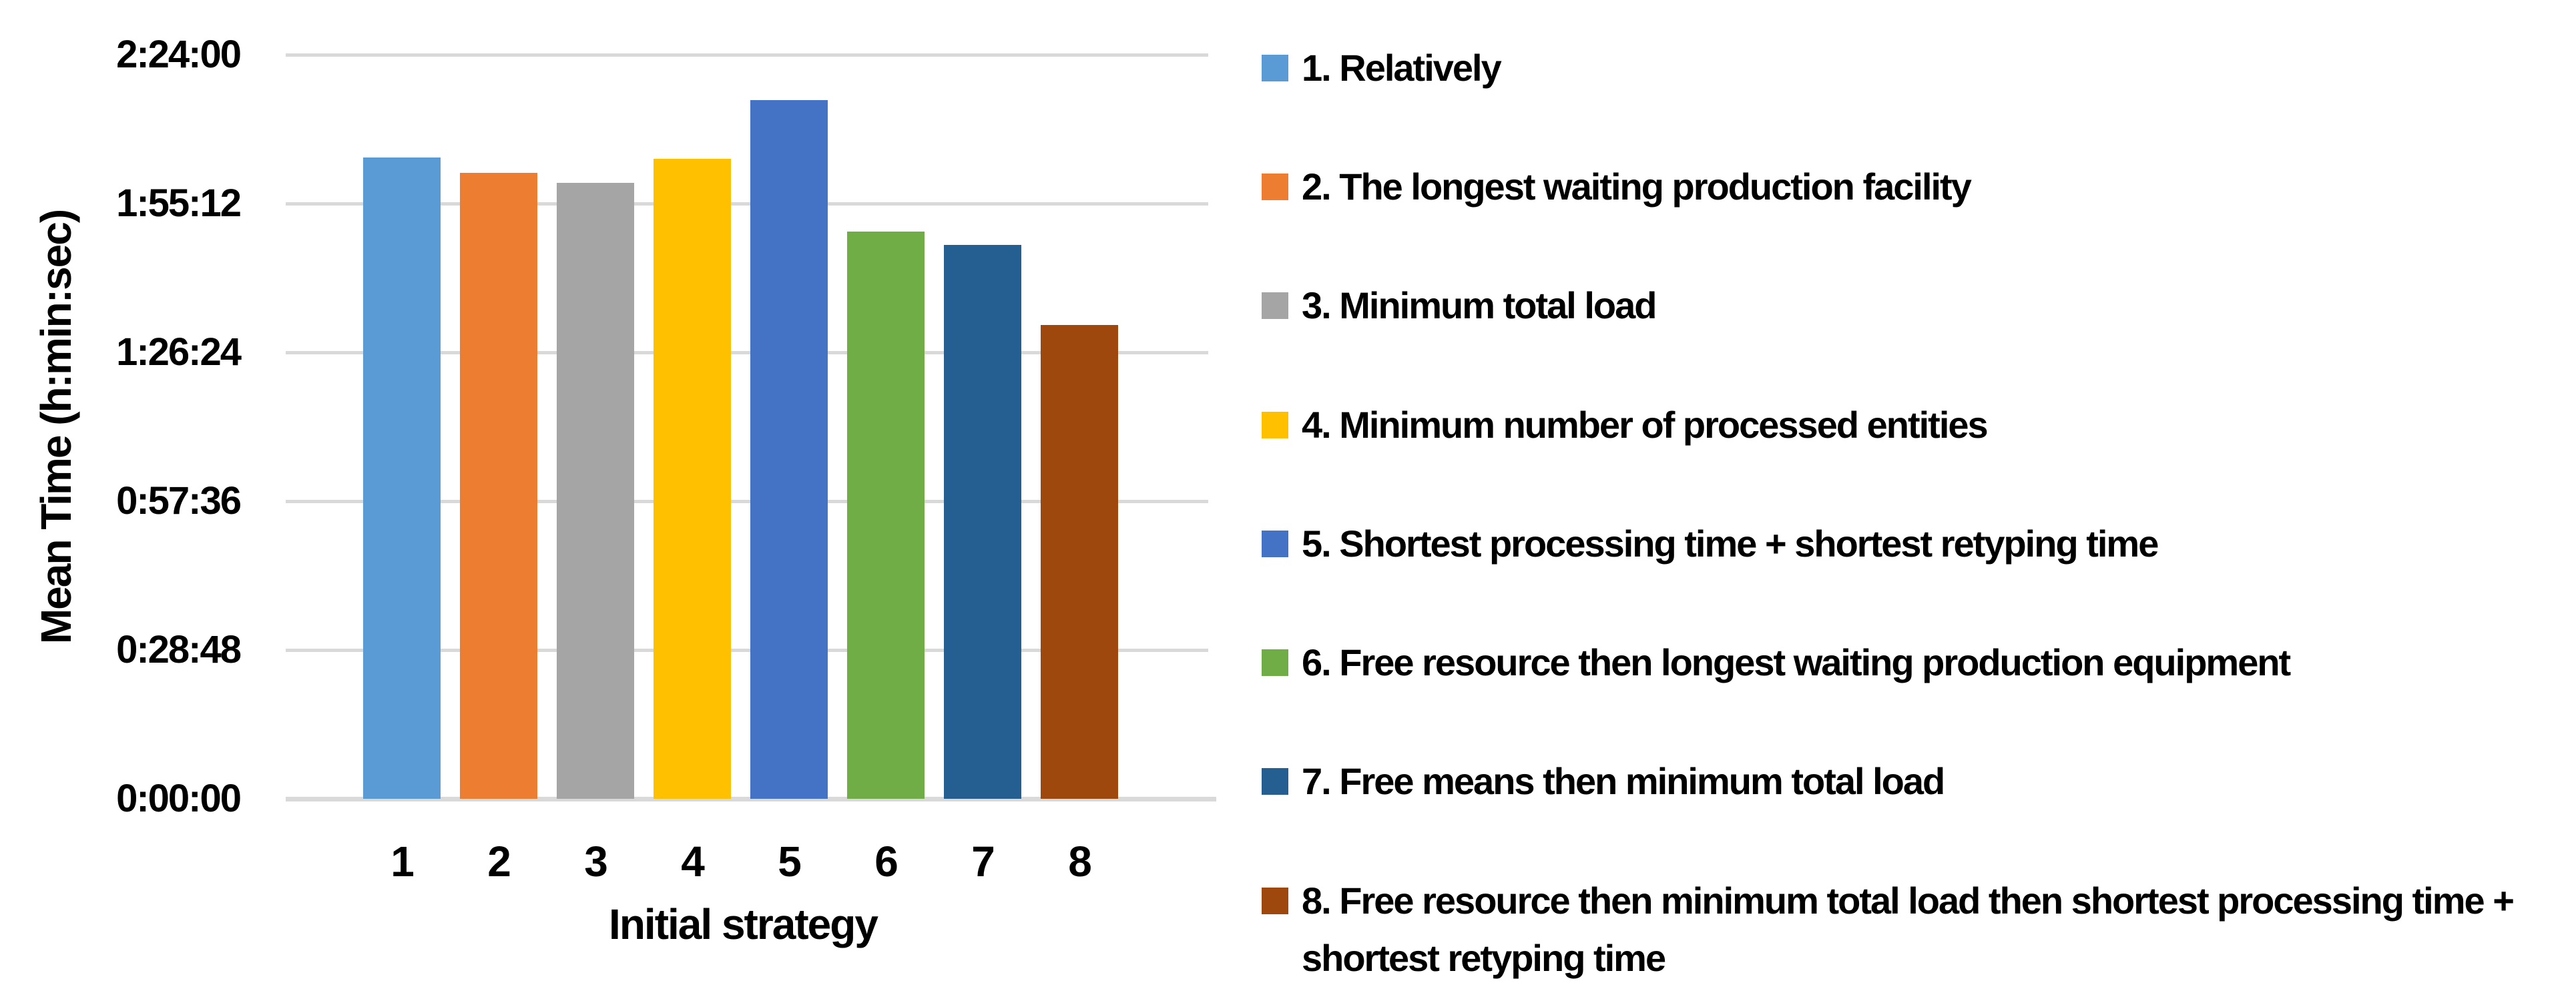  Describe the element at coordinates (1402, 68) in the screenshot. I see `legend-label: 1. Relatively` at that location.